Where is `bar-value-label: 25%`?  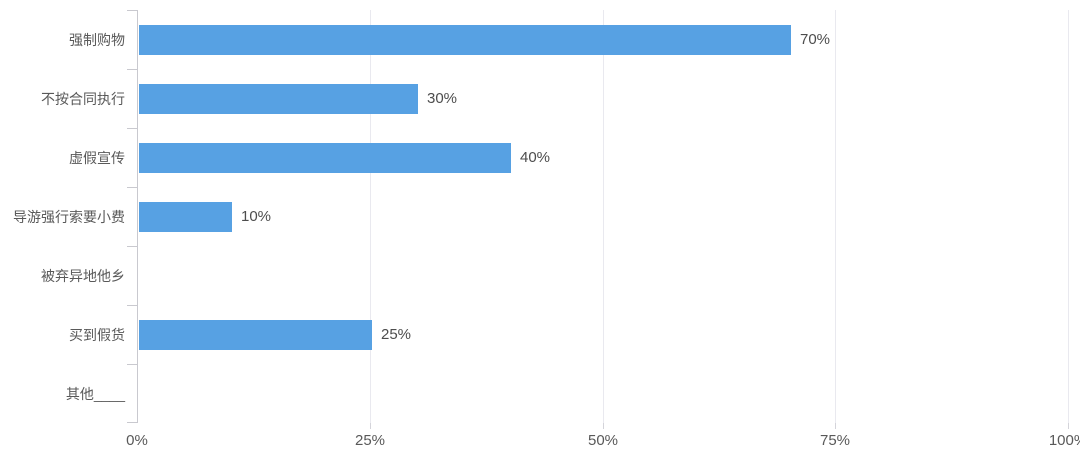
bar-value-label: 25% is located at coordinates (396, 334).